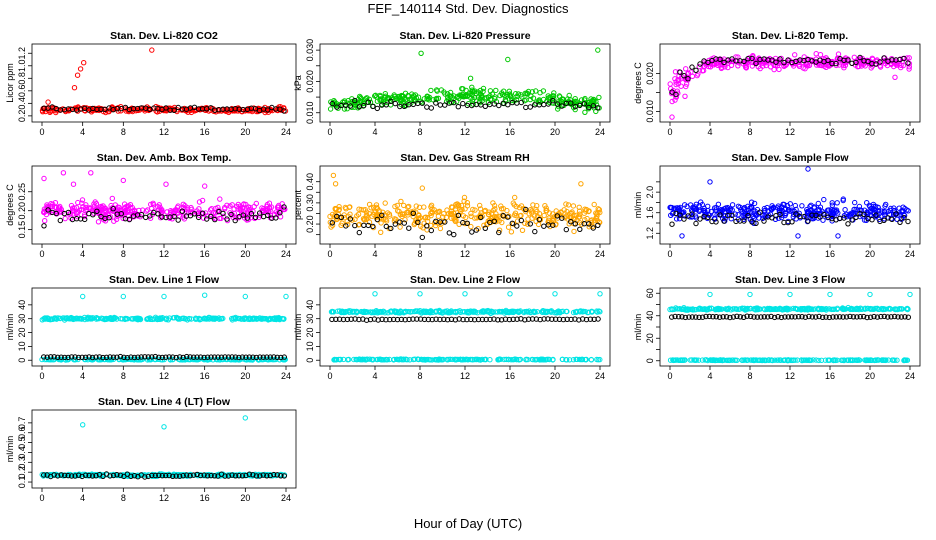 This screenshot has height=540, width=936. I want to click on figure-title: FEF_140114 Std. Dev. Diagnostics, so click(468, 8).